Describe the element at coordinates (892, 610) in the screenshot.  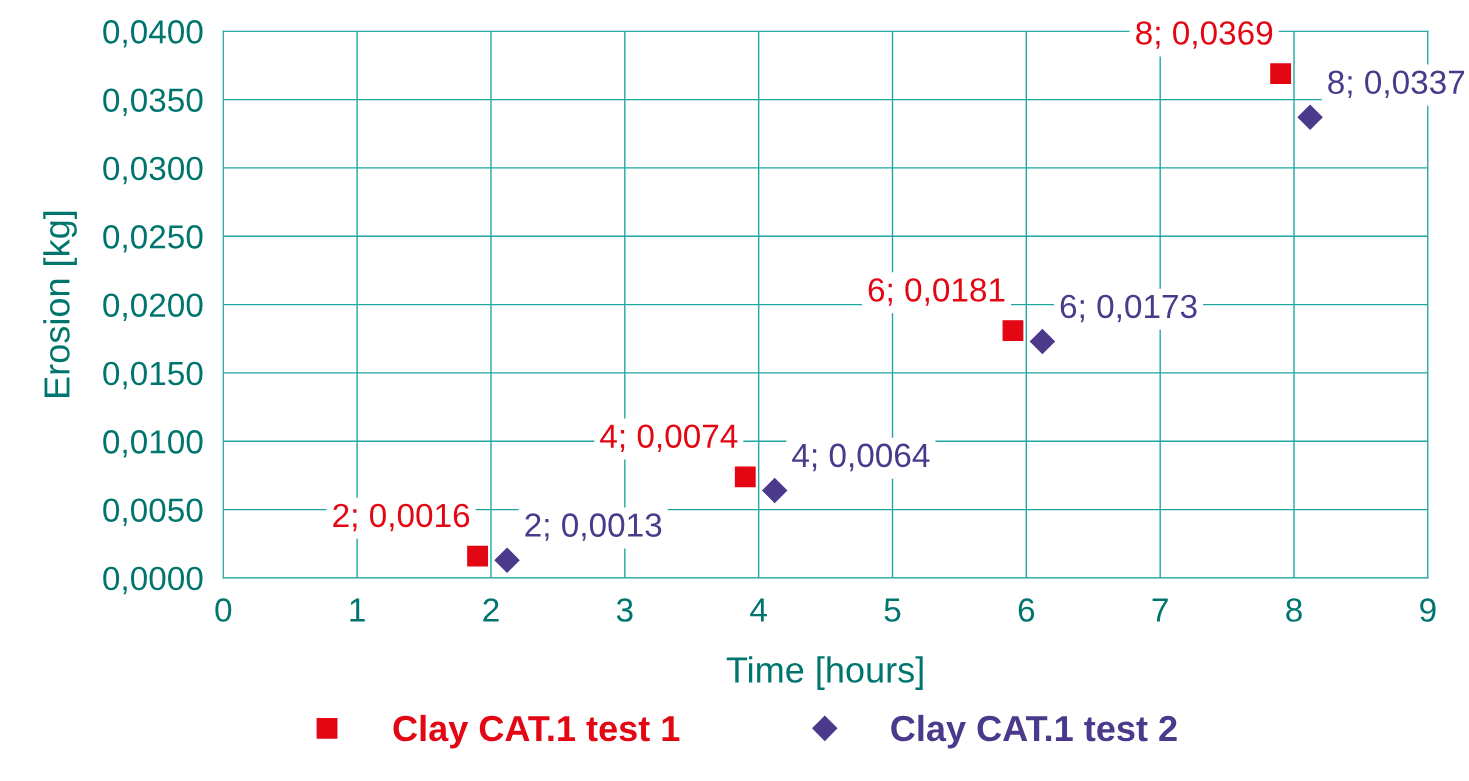
I see `x-tick-label: 5` at that location.